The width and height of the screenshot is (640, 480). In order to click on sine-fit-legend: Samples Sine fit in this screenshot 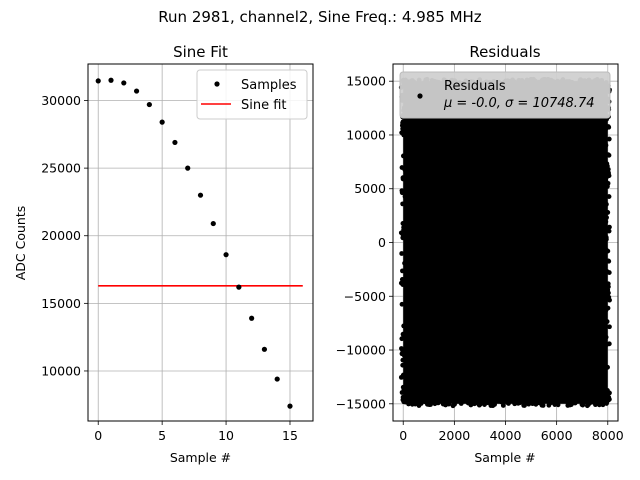, I will do `click(252, 94)`.